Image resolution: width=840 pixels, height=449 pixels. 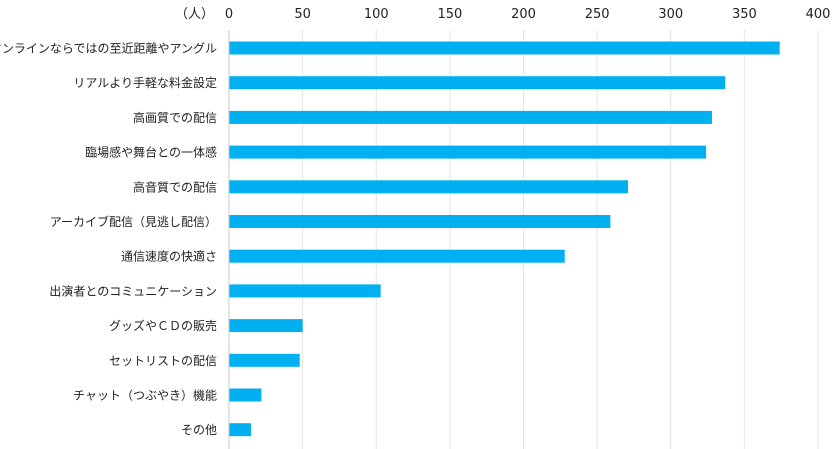 I want to click on category-label: リアルより手軽な料金設定, so click(x=145, y=82).